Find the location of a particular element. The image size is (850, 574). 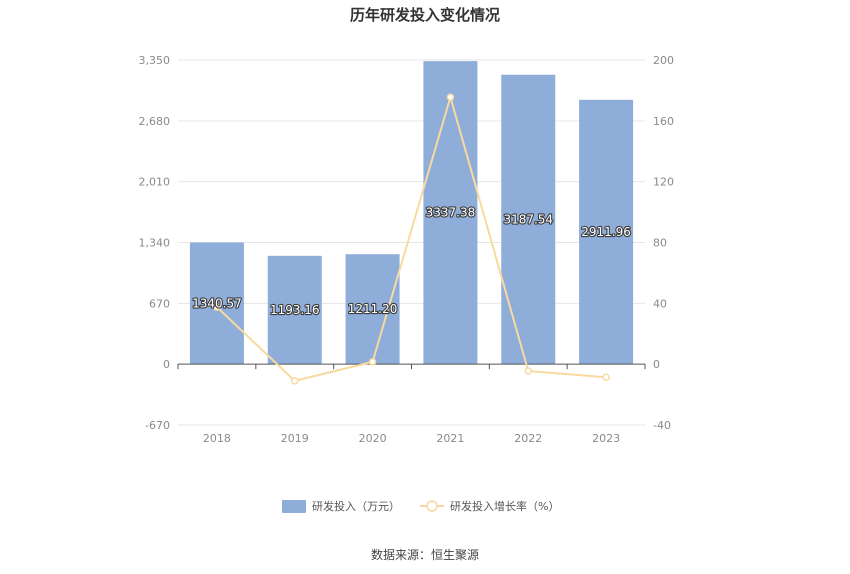

y-right-tick-label: -40 is located at coordinates (662, 425).